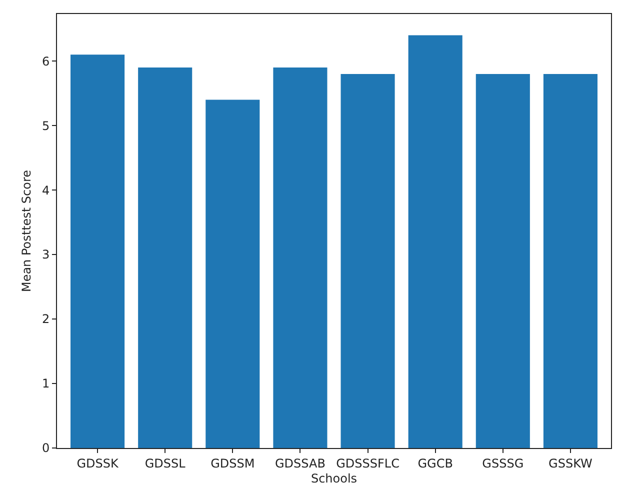 This screenshot has width=627, height=495. I want to click on y-tick-label: 0, so click(46, 448).